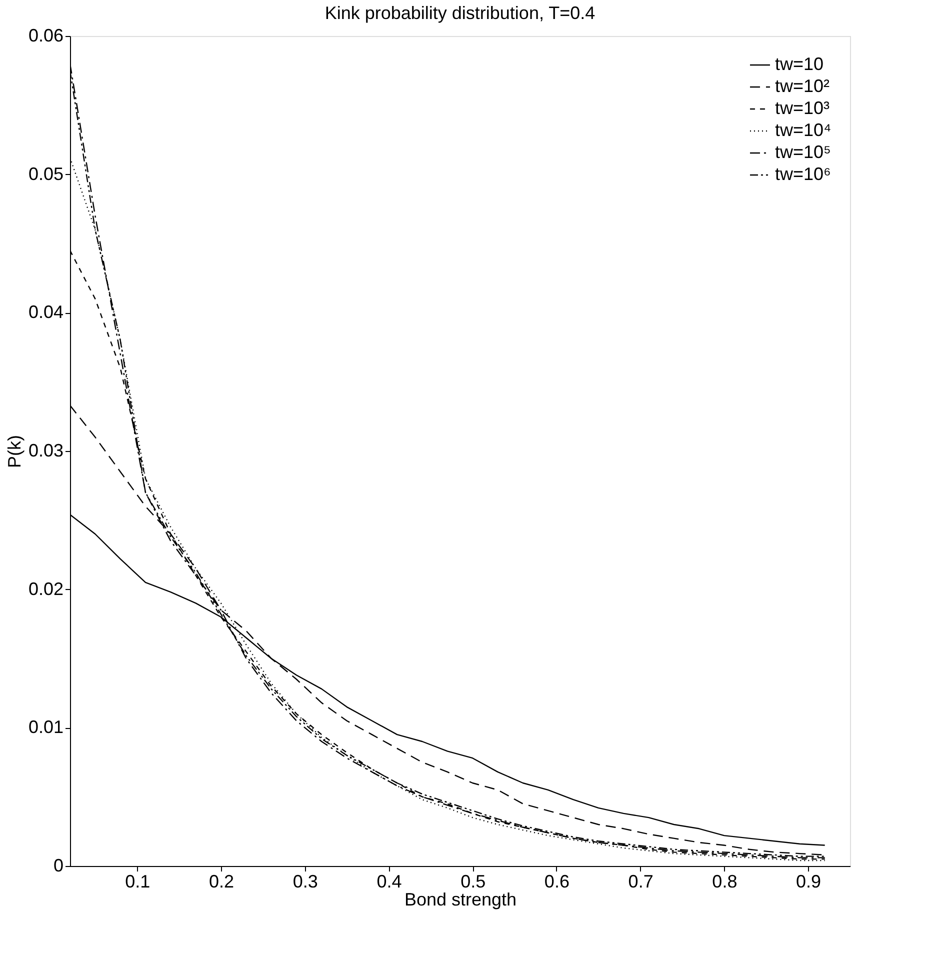 The width and height of the screenshot is (928, 955). I want to click on y-tick-label: 0.04, so click(46, 312).